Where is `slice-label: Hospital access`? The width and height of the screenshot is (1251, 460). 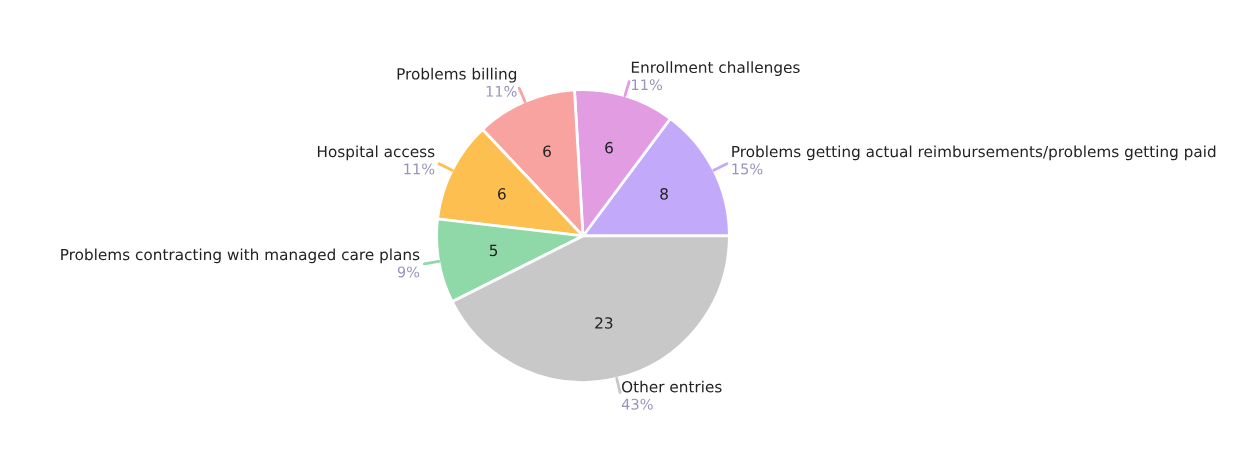
slice-label: Hospital access is located at coordinates (376, 153).